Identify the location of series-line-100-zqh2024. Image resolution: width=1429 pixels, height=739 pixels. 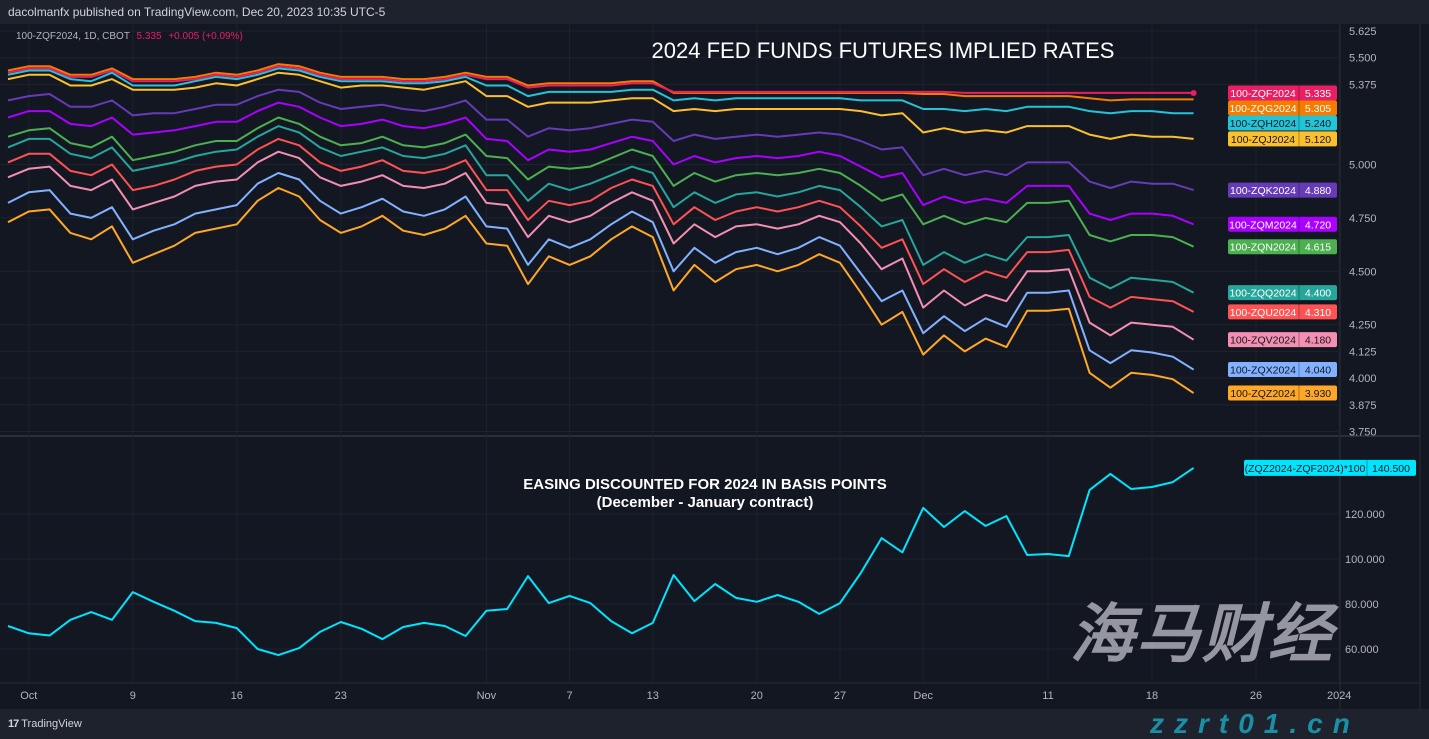
(600, 91).